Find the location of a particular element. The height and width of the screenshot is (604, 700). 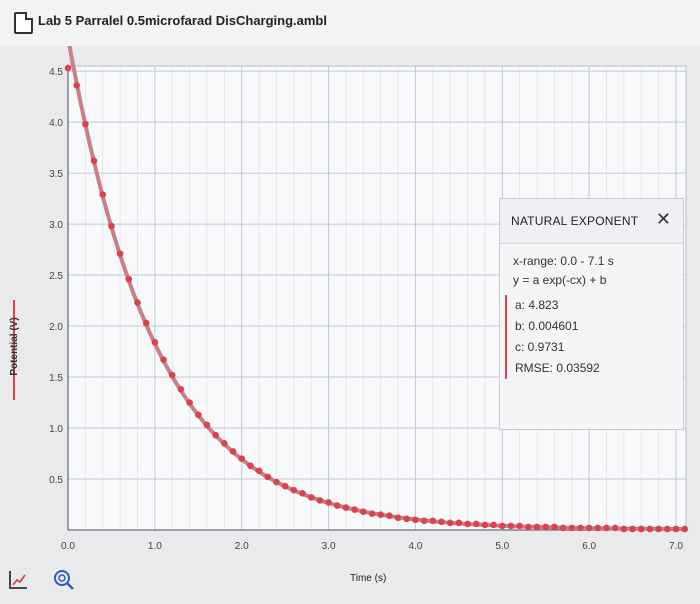

graph-options-icon is located at coordinates (18, 580).